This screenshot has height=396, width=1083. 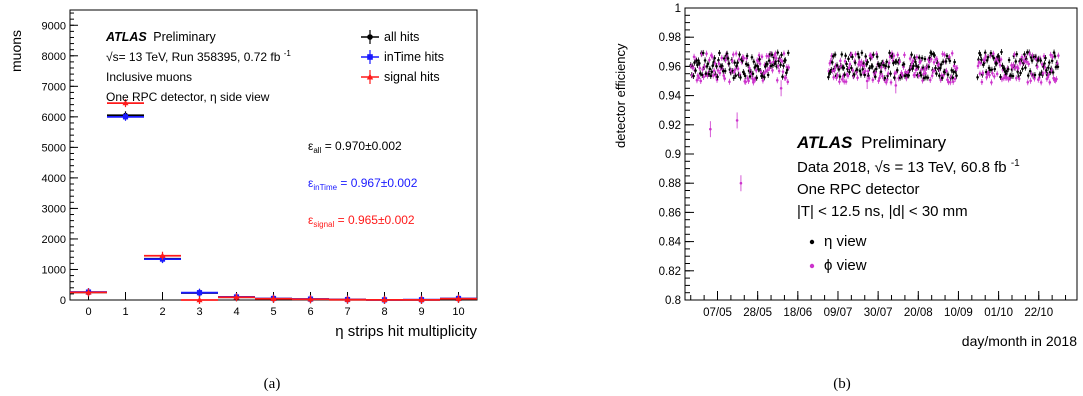 I want to click on eff-symbol: ε, so click(x=311, y=220).